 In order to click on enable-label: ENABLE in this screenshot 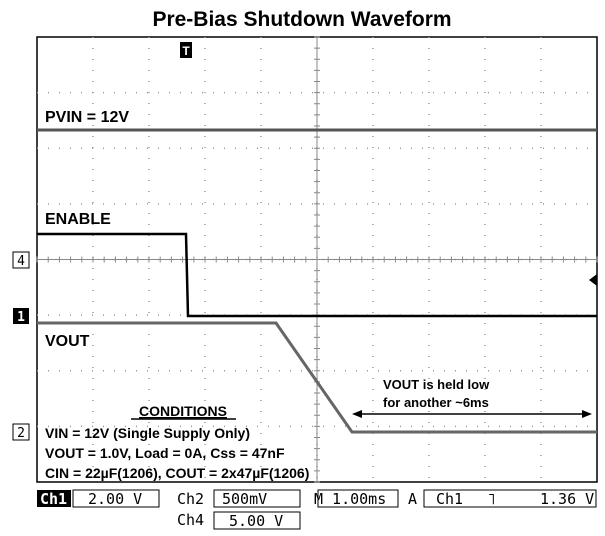, I will do `click(78, 219)`.